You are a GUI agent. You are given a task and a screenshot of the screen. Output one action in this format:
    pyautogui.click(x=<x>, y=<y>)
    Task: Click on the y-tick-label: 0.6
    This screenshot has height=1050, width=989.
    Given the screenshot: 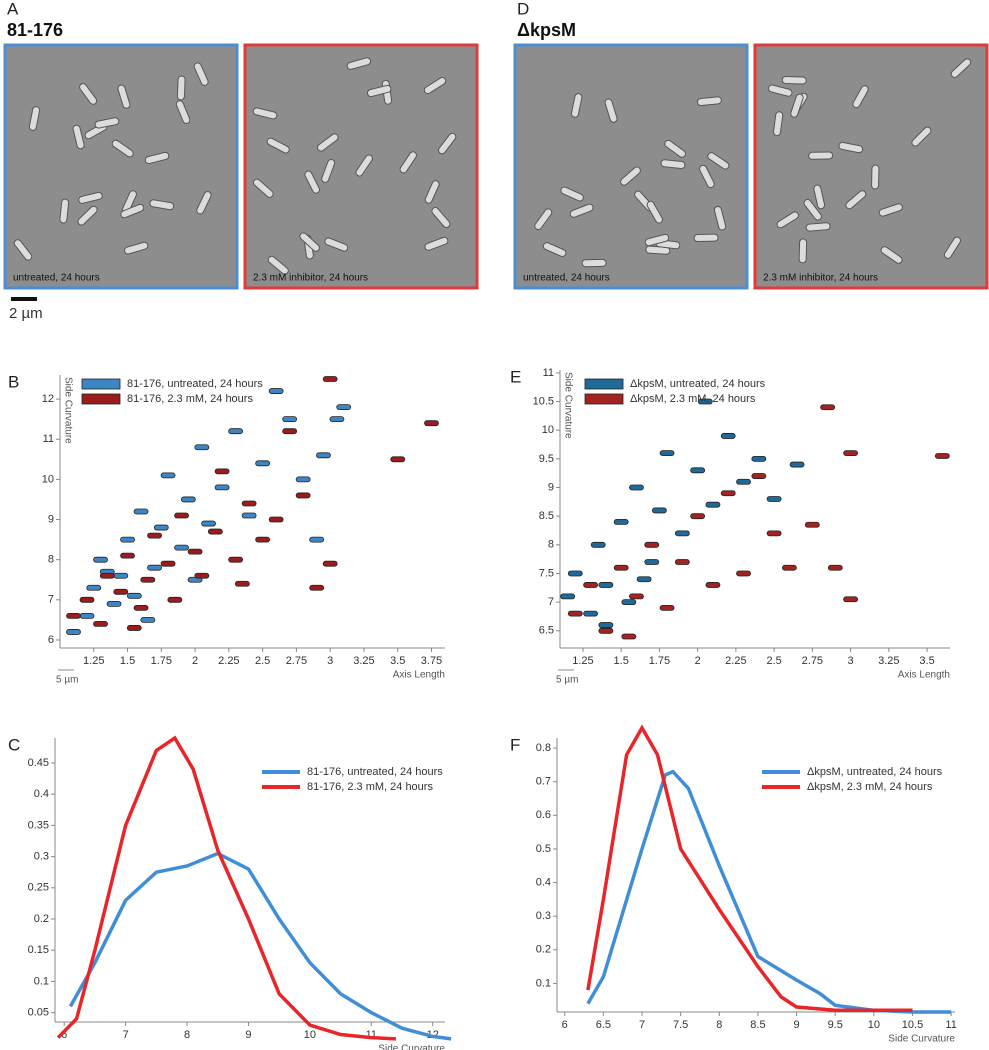 What is the action you would take?
    pyautogui.click(x=543, y=815)
    